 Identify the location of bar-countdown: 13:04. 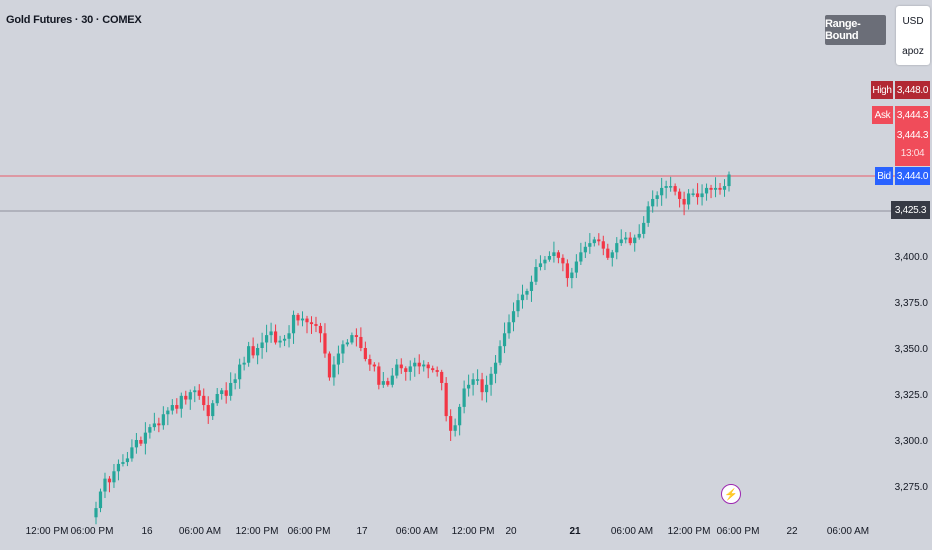
(912, 153).